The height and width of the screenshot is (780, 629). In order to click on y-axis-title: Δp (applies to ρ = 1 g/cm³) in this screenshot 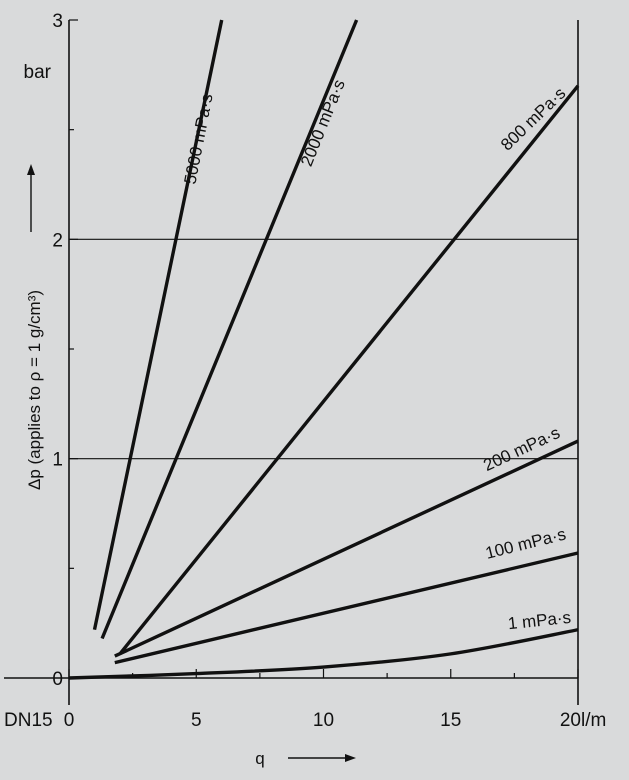, I will do `click(34, 390)`.